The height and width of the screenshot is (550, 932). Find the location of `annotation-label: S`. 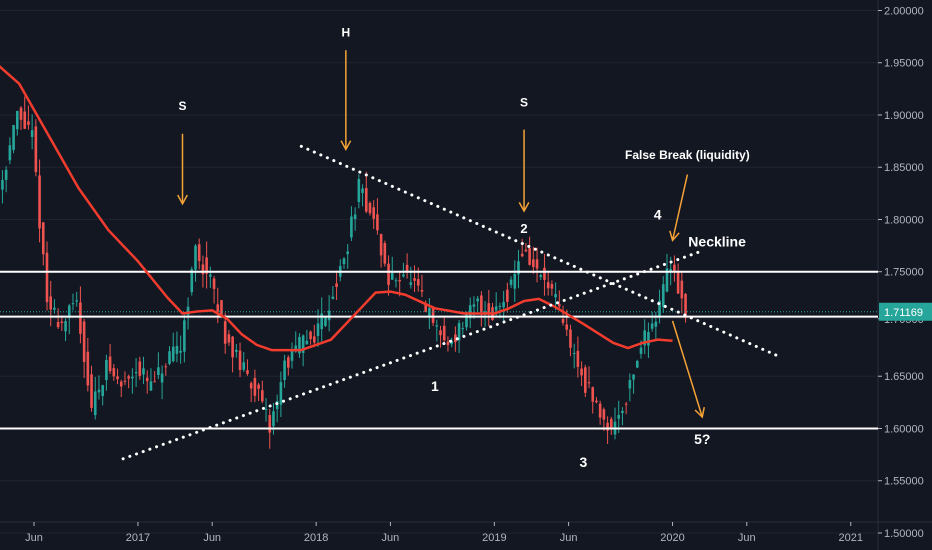

annotation-label: S is located at coordinates (524, 103).